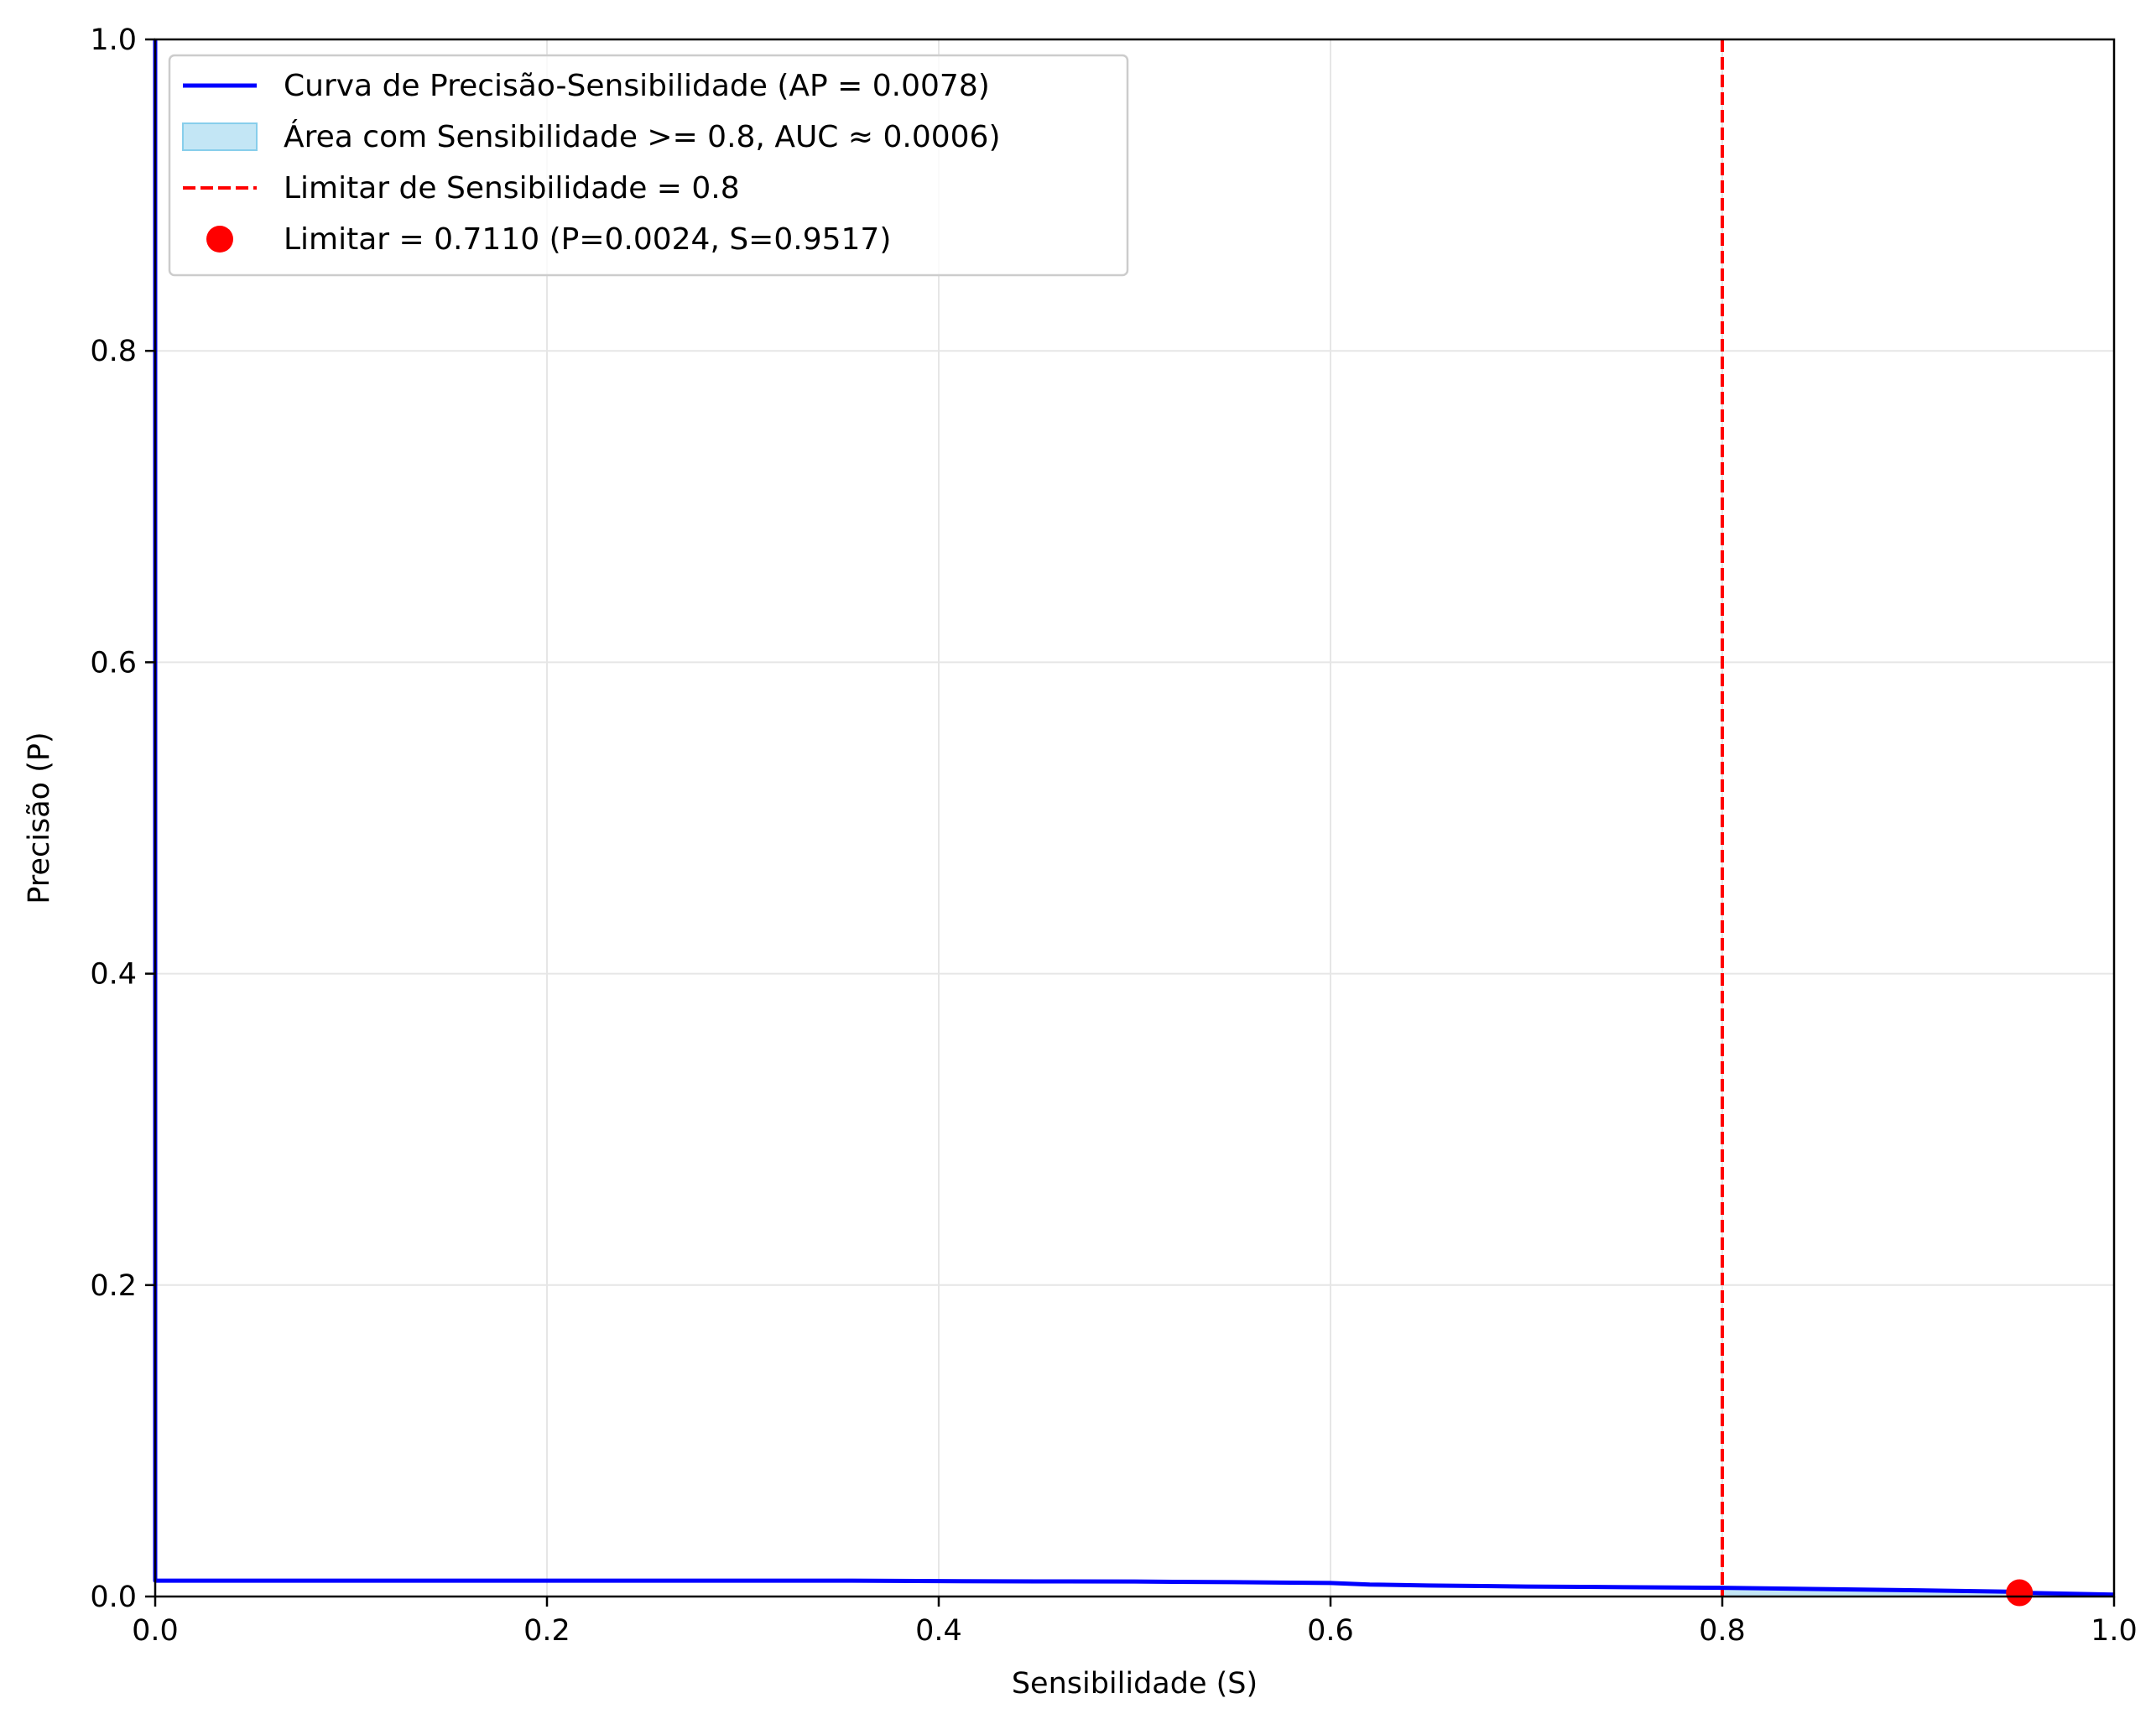 Image resolution: width=2156 pixels, height=1719 pixels. I want to click on y-tick-label: 0.6, so click(113, 663).